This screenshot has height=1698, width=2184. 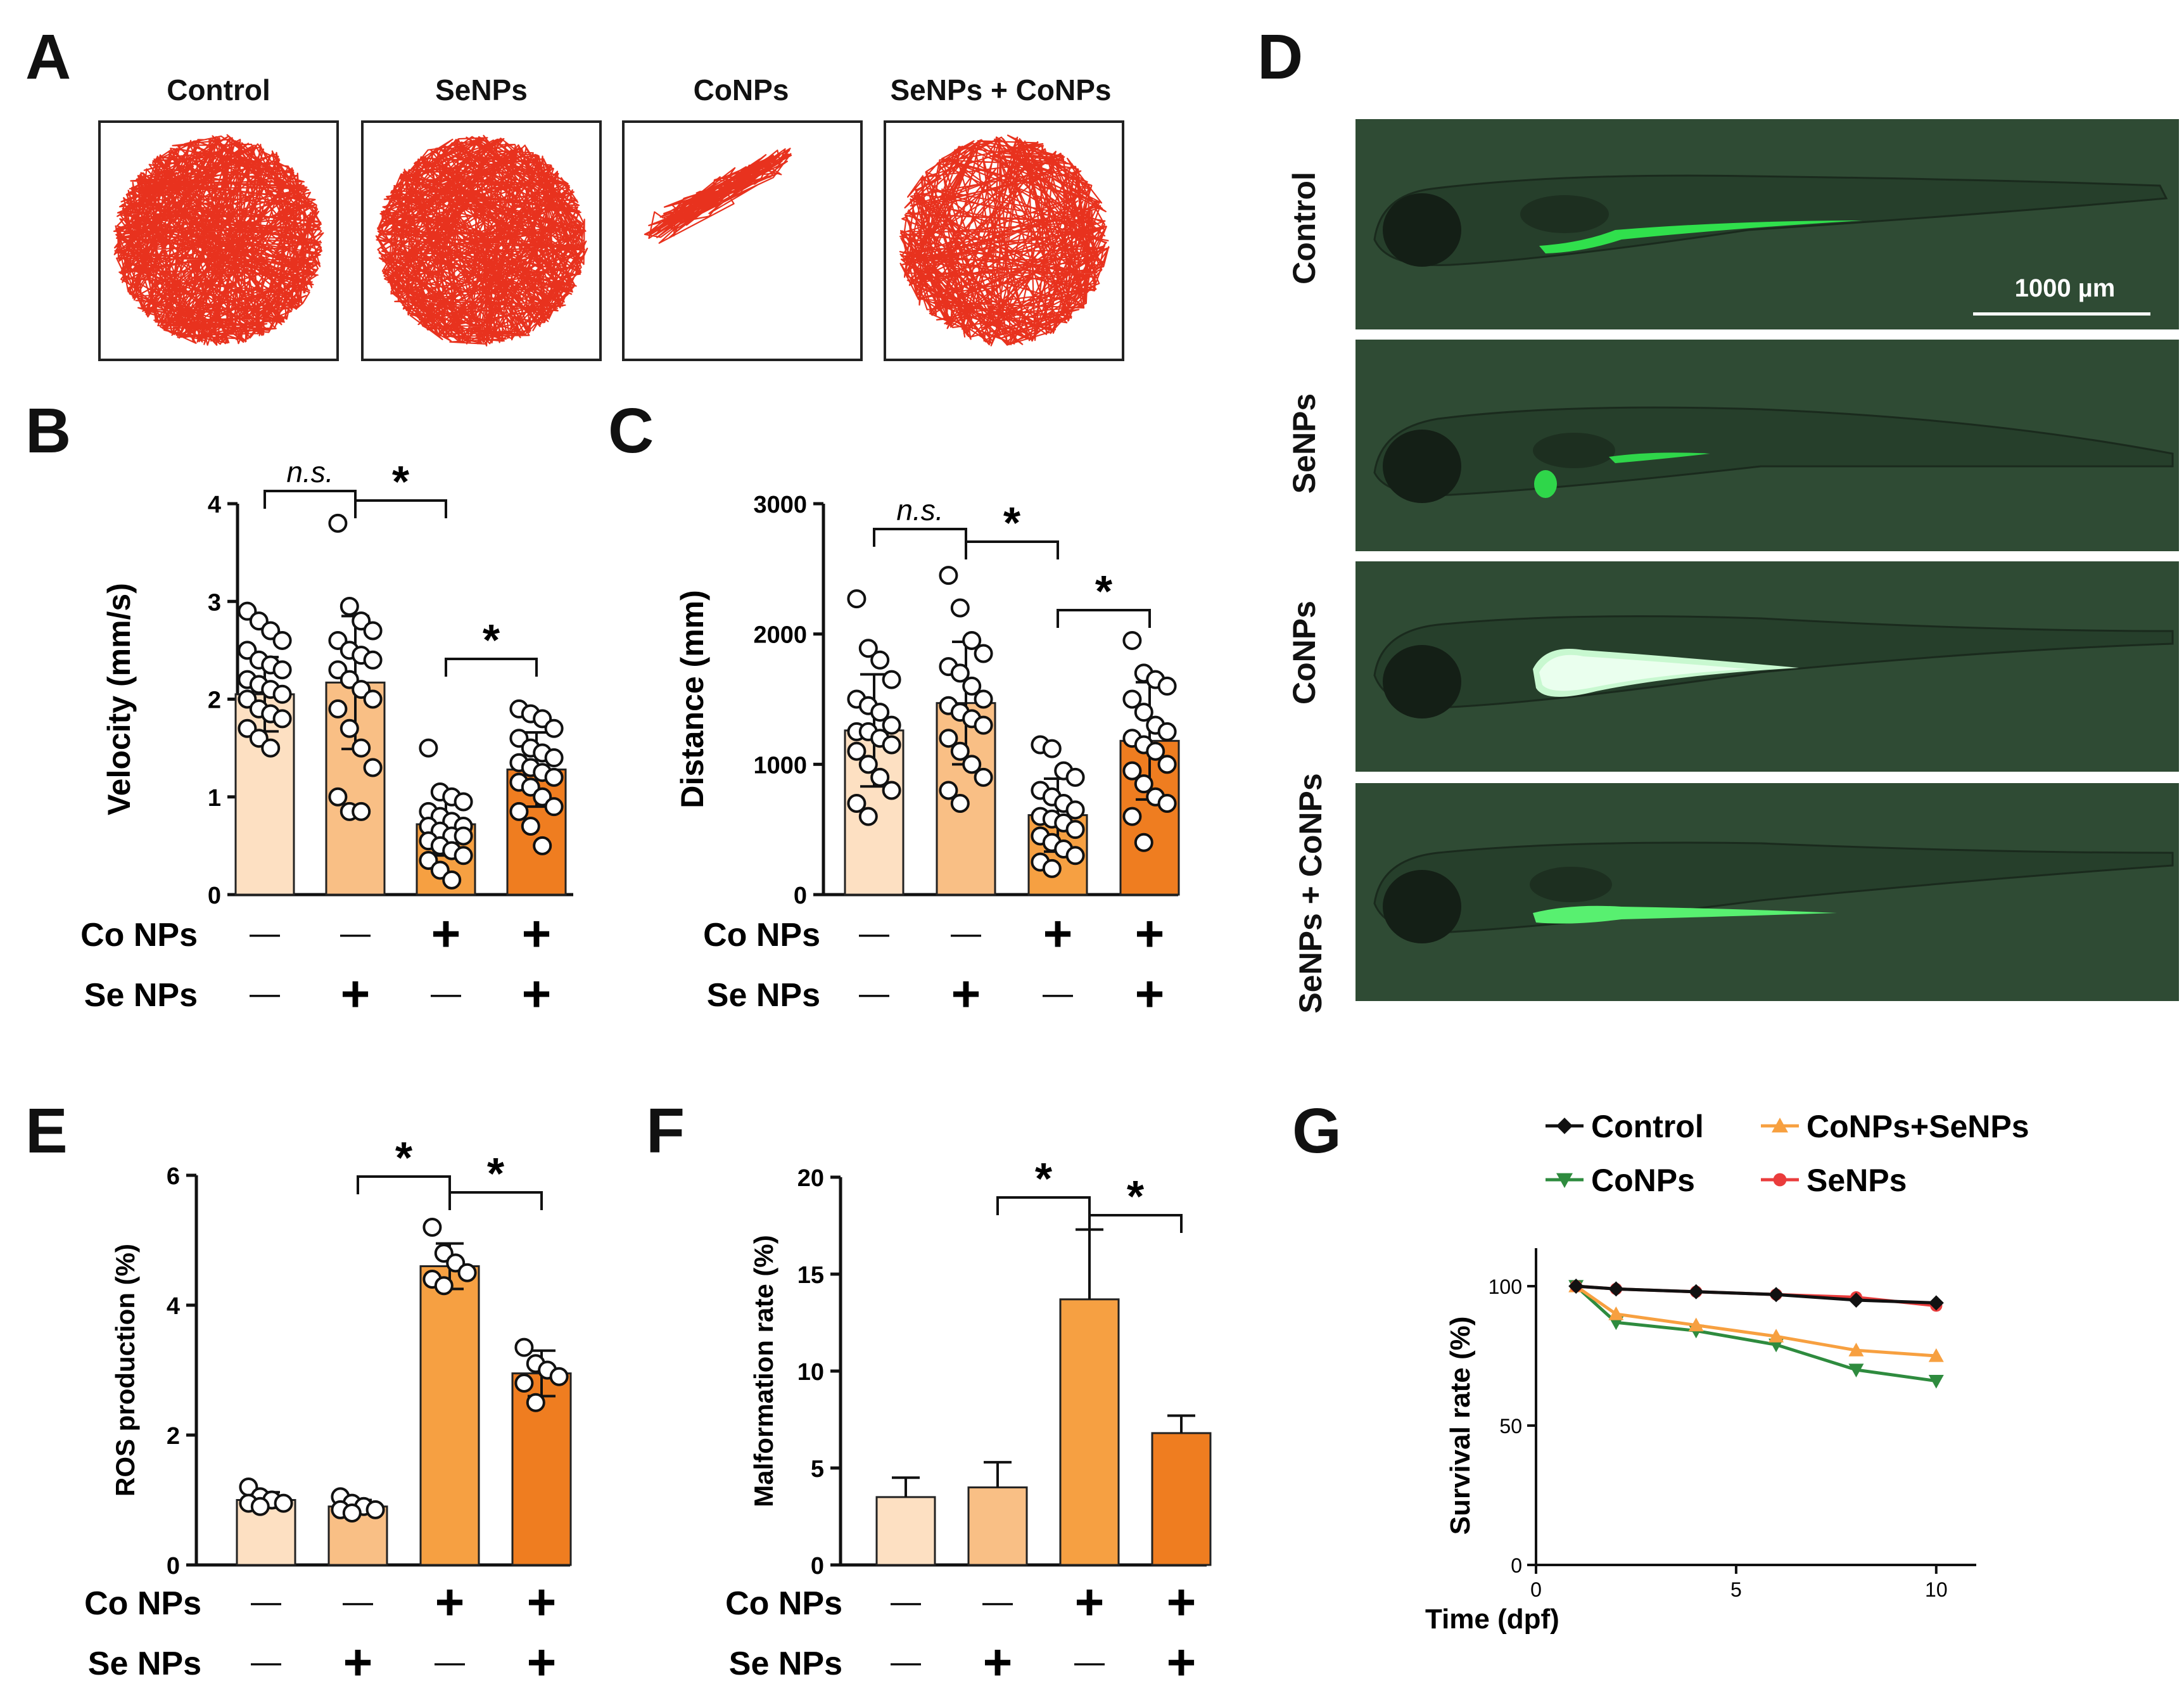 I want to click on track-title-conps: CoNPs, so click(x=741, y=89).